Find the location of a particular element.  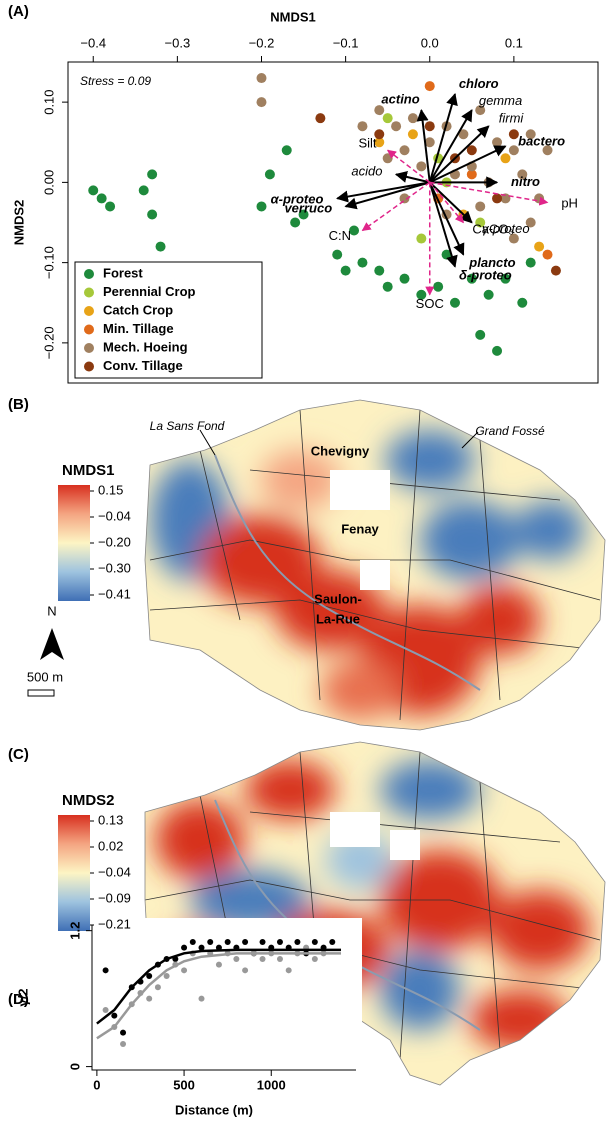

y-axis-label: γ/2 is located at coordinates (22, 997).